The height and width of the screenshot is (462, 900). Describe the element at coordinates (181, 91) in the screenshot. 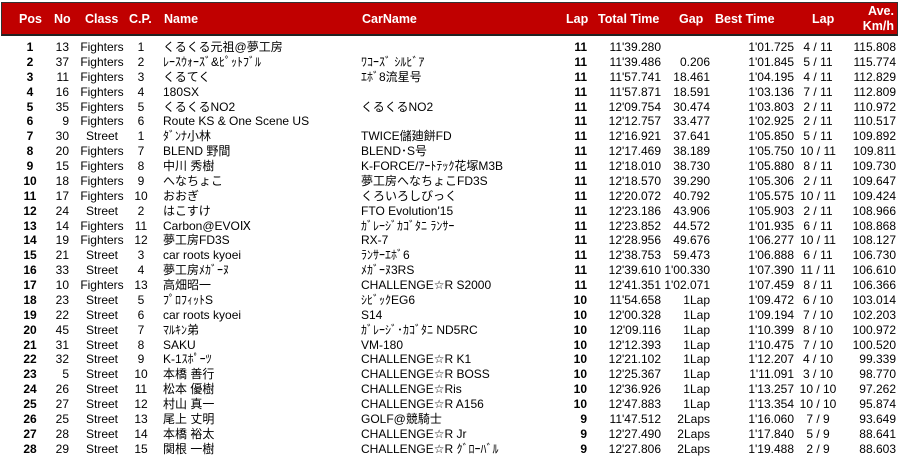

I see `cell-name: 180SX` at that location.